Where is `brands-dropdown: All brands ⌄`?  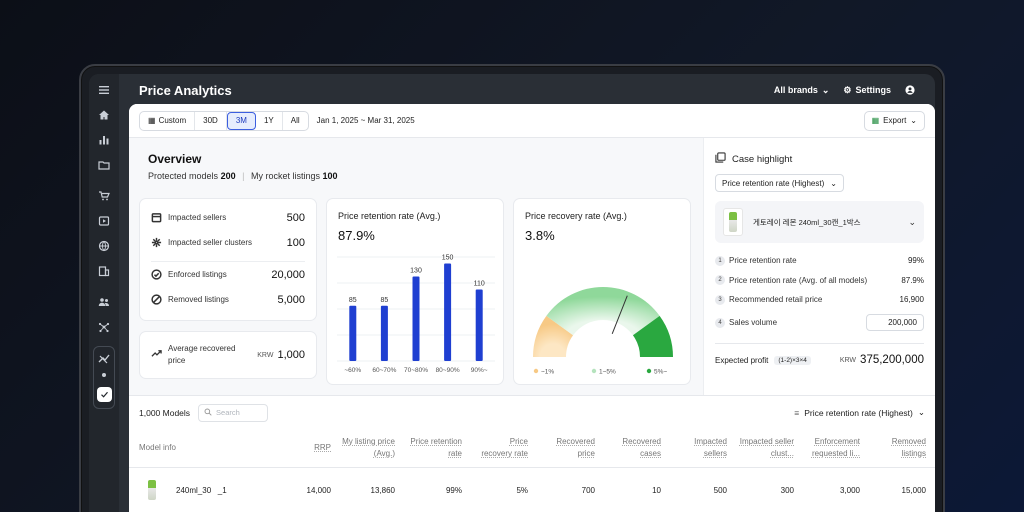 brands-dropdown: All brands ⌄ is located at coordinates (802, 90).